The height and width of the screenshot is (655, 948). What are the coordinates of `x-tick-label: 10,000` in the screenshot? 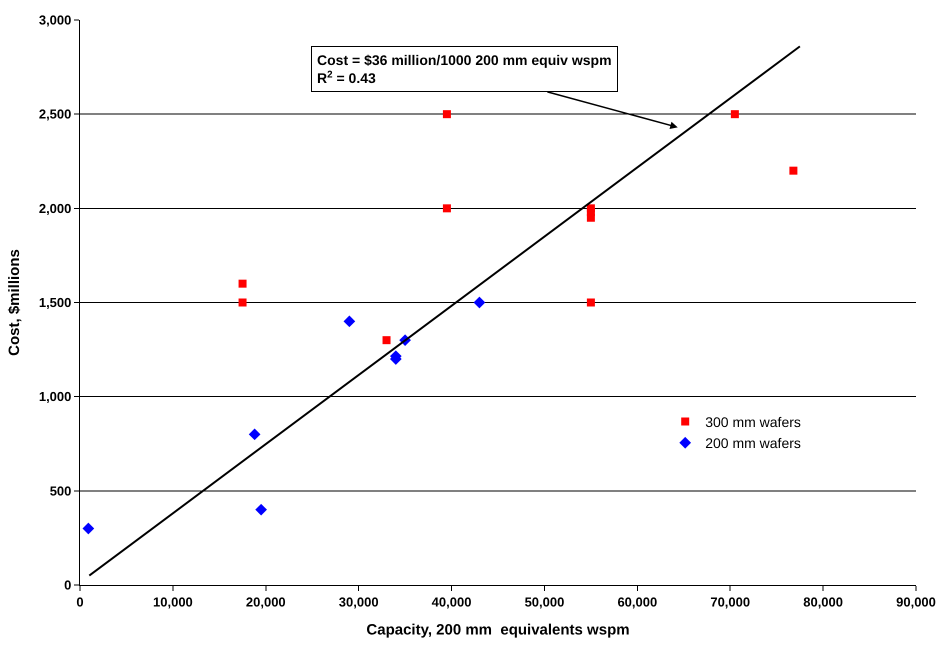 It's located at (173, 602).